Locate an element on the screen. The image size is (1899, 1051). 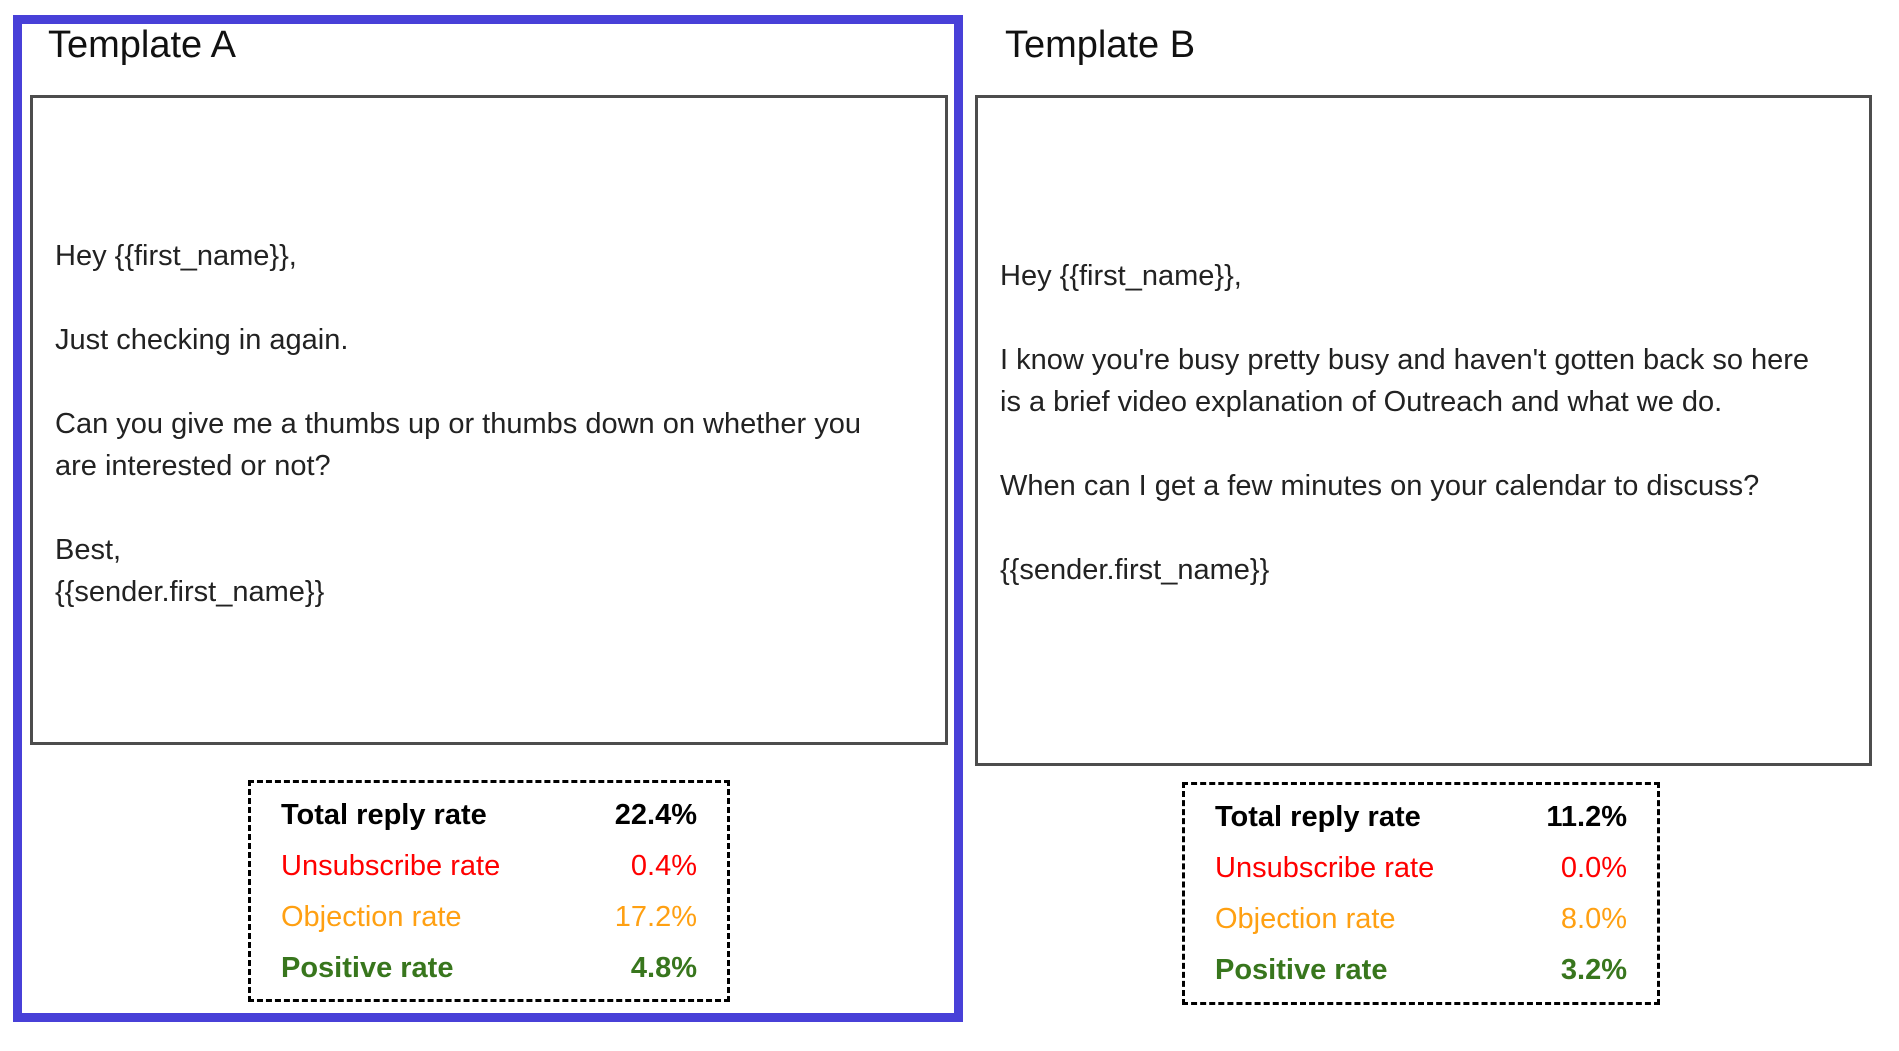
stat-value: 22.4% is located at coordinates (655, 814).